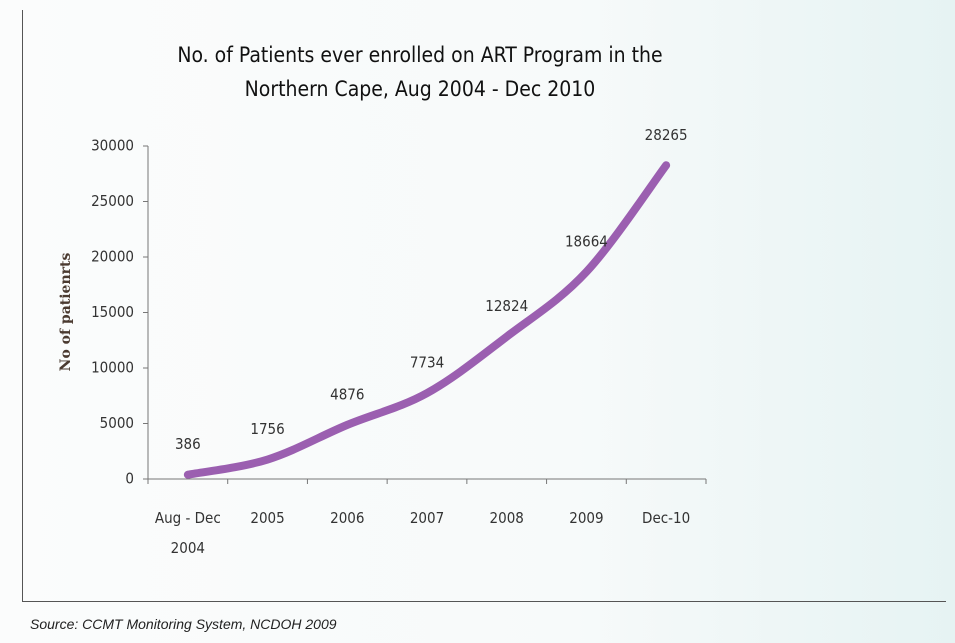  What do you see at coordinates (112, 201) in the screenshot?
I see `y-tick-label: 25000` at bounding box center [112, 201].